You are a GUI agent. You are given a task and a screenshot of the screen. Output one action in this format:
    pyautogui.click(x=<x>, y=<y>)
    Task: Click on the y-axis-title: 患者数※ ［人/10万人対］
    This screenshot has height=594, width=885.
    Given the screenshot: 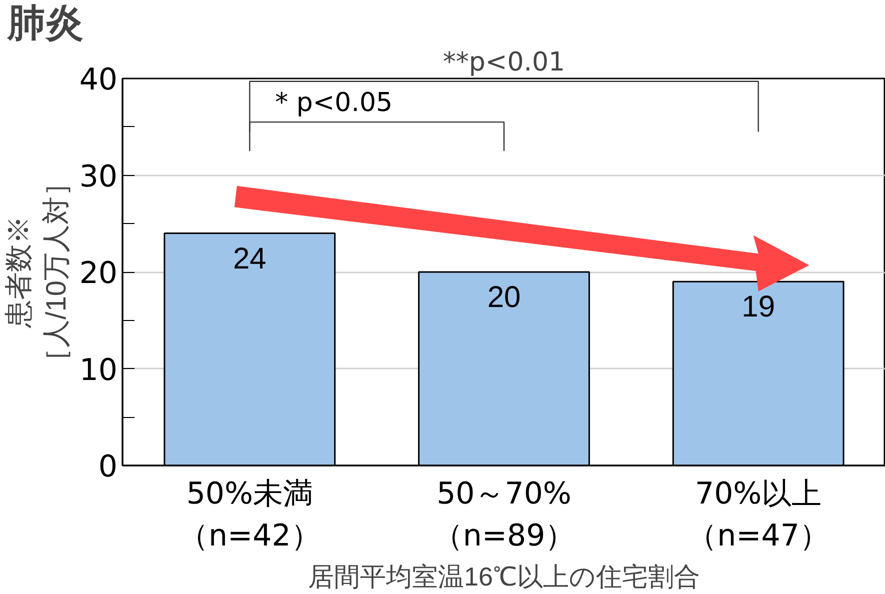 What is the action you would take?
    pyautogui.click(x=37, y=272)
    